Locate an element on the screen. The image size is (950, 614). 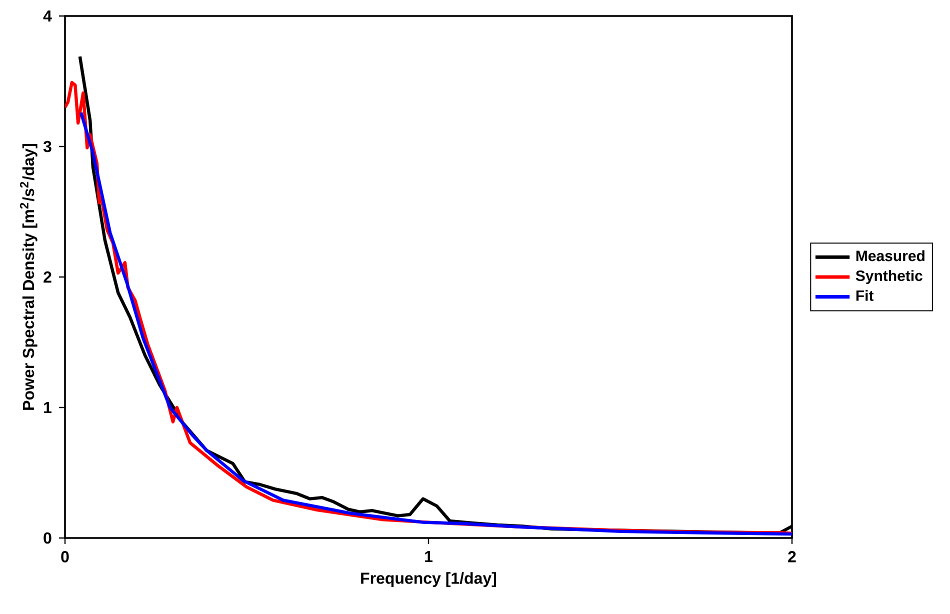
y-tick-label: 2 is located at coordinates (48, 277).